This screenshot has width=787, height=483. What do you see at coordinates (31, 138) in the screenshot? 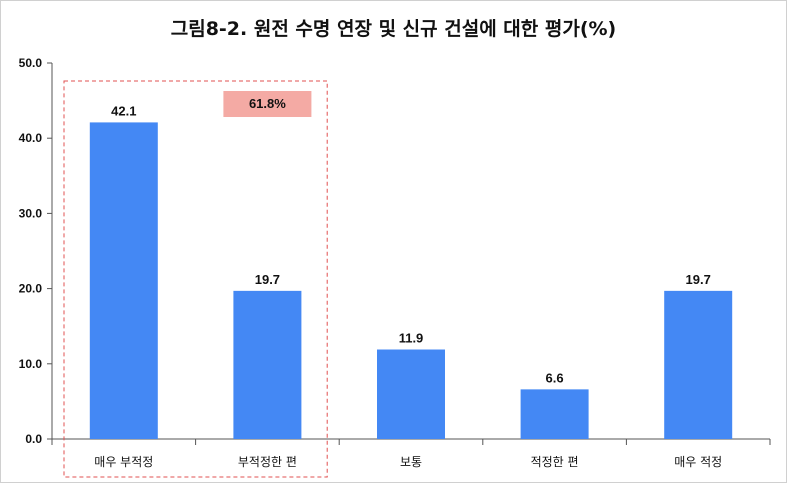
I see `y-tick-label: 40.0` at bounding box center [31, 138].